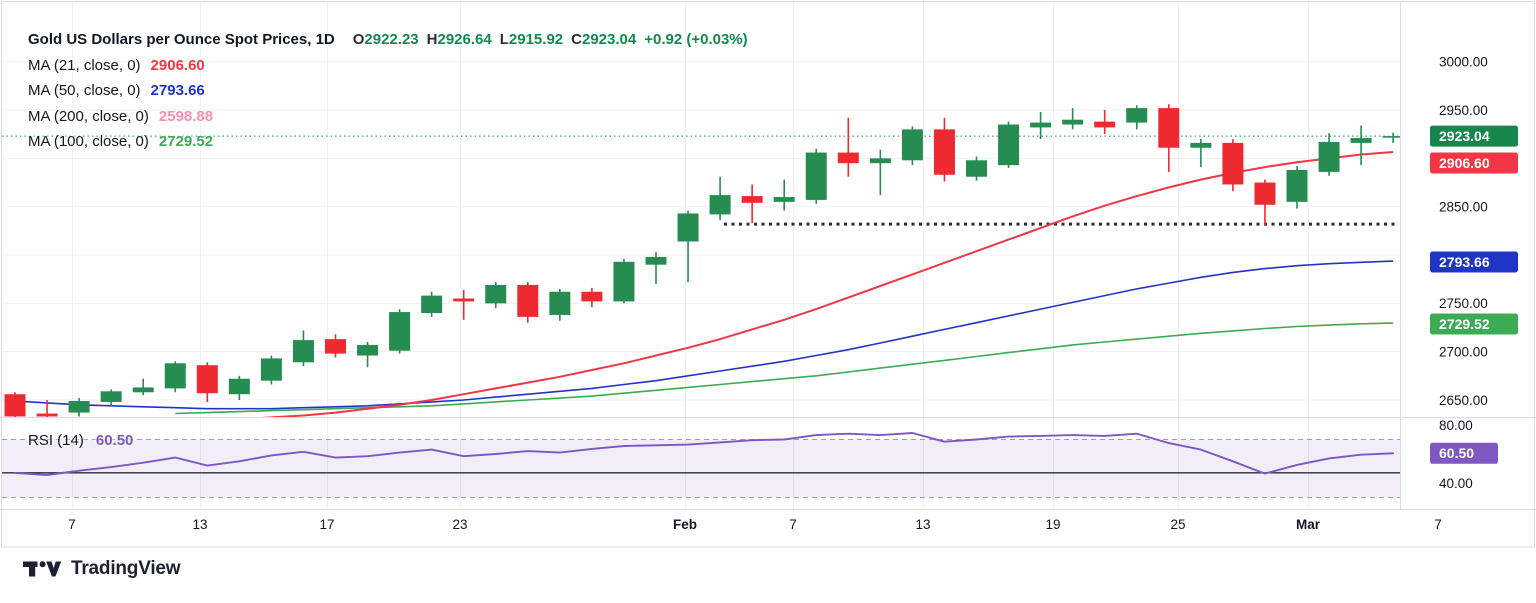 The image size is (1536, 603). I want to click on price-axis-label: 2750.00, so click(1463, 303).